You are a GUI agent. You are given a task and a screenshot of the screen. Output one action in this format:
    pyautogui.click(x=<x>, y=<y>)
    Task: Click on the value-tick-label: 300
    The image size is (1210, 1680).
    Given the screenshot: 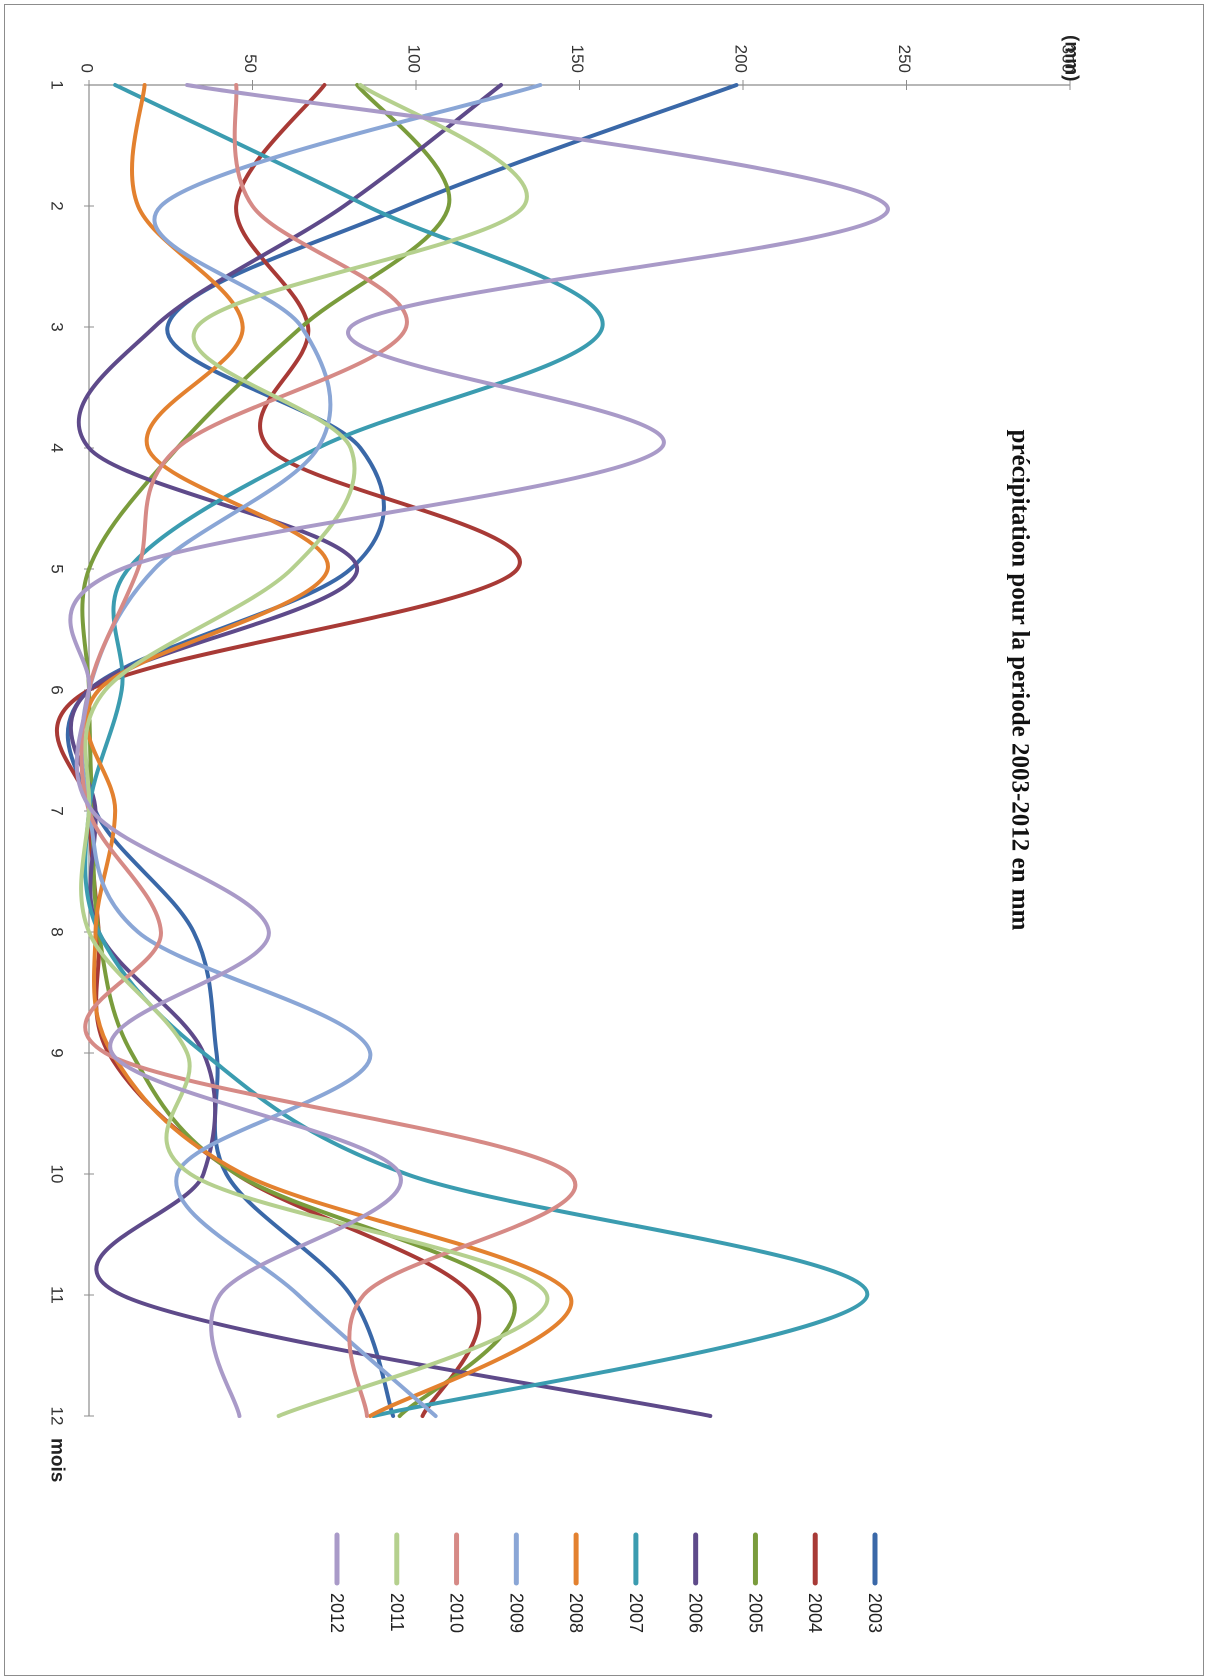 What is the action you would take?
    pyautogui.click(x=1068, y=59)
    